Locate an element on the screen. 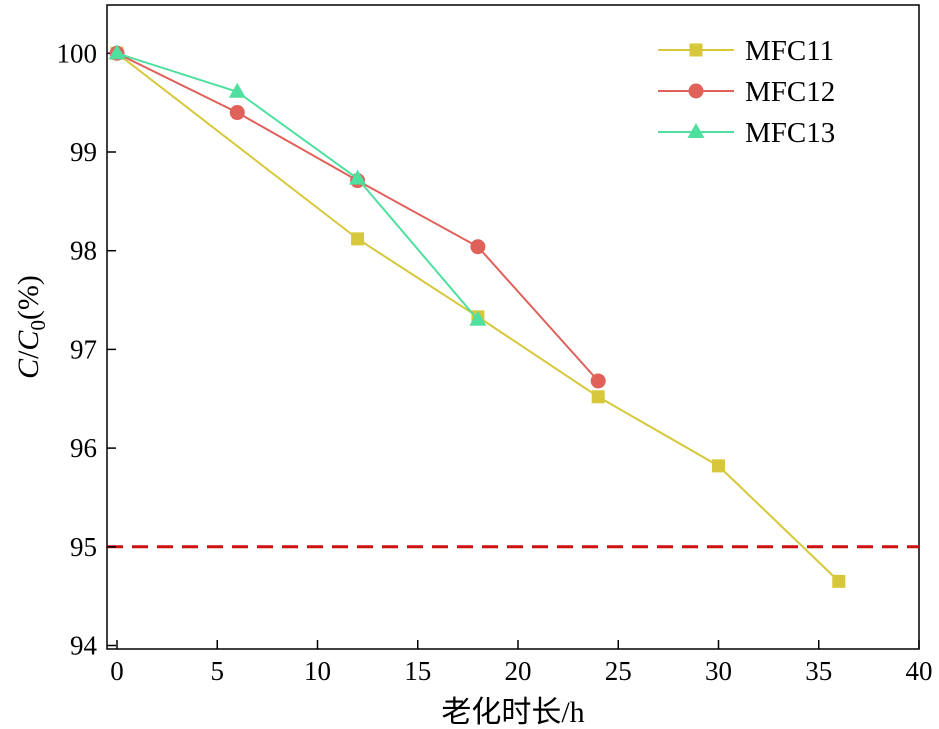 This screenshot has height=729, width=939. legend: MFC11 MFC12 MFC13 is located at coordinates (746, 92).